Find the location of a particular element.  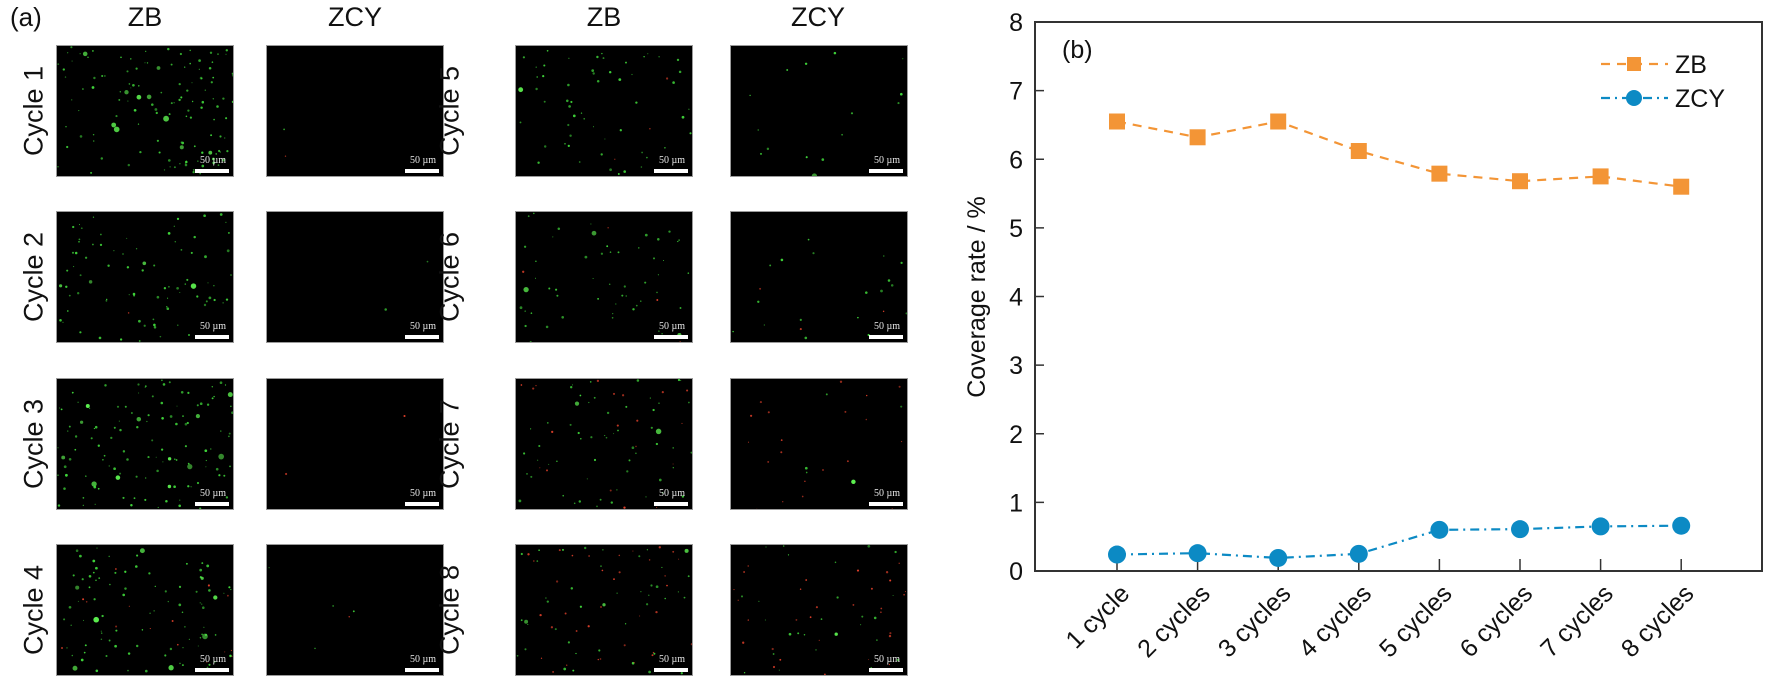

y-tick-label: 7 is located at coordinates (1016, 92).